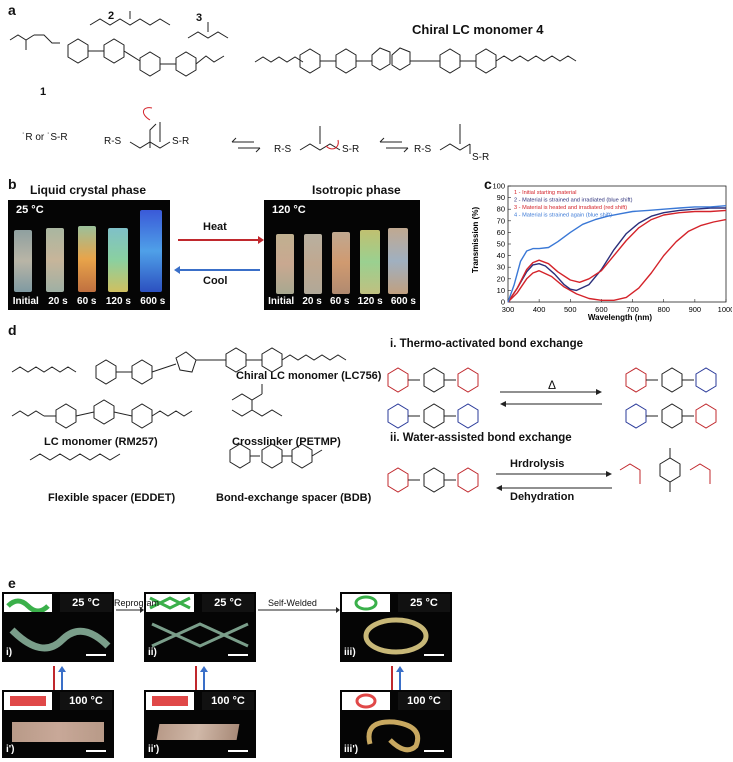 This screenshot has width=733, height=762. What do you see at coordinates (501, 267) in the screenshot?
I see `y-tick-label: 30` at bounding box center [501, 267].